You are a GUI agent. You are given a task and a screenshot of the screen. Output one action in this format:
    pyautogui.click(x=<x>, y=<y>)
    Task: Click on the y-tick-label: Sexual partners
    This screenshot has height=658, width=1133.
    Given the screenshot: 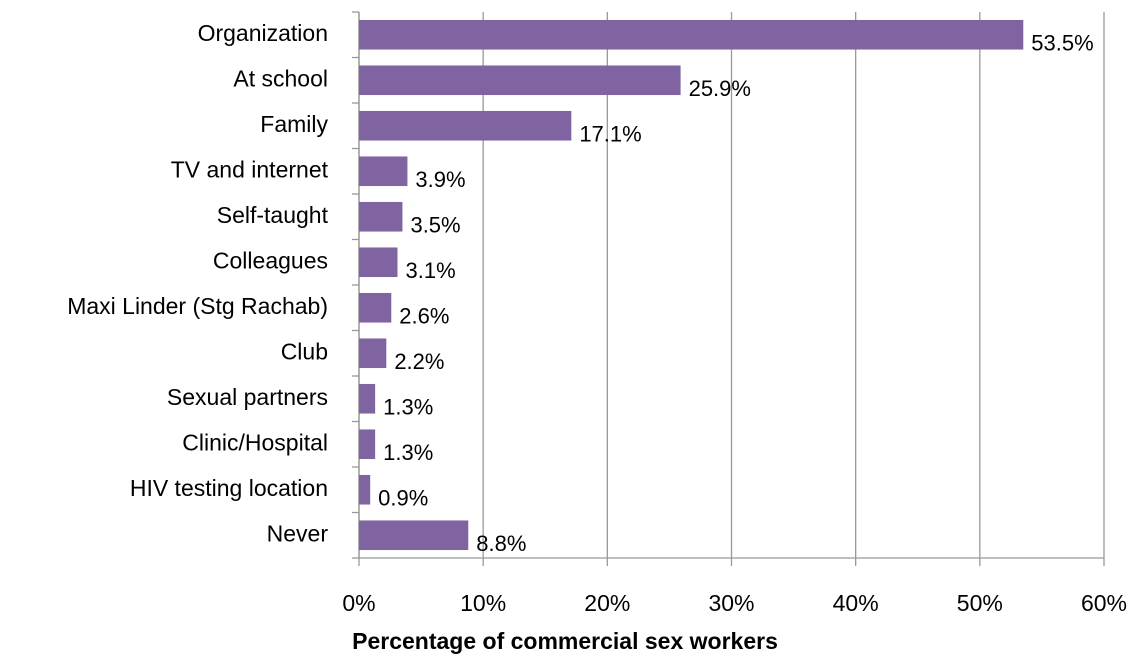 What is the action you would take?
    pyautogui.click(x=247, y=397)
    